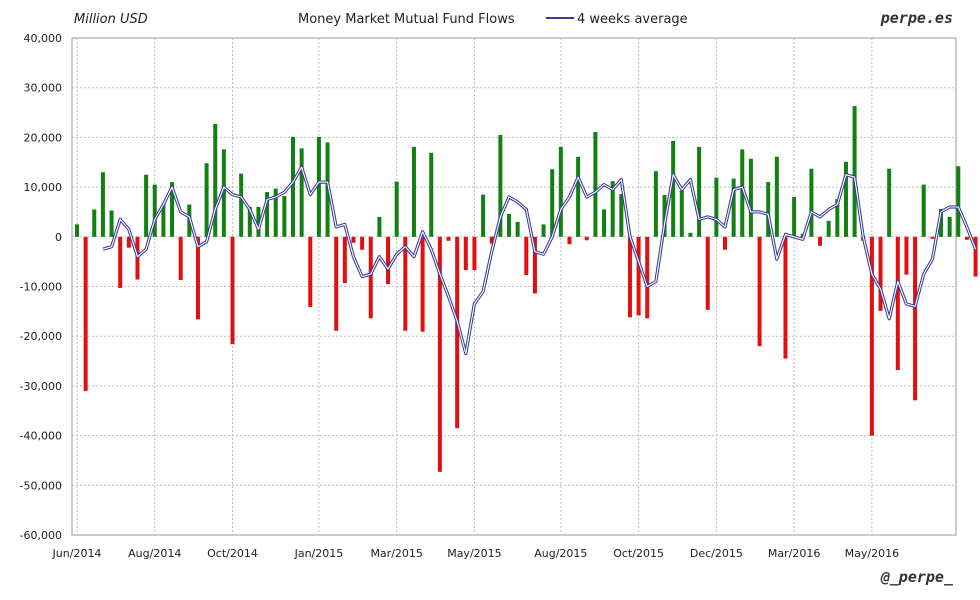 This screenshot has height=600, width=980. Describe the element at coordinates (41, 336) in the screenshot. I see `y-tick-label: -20,000` at that location.